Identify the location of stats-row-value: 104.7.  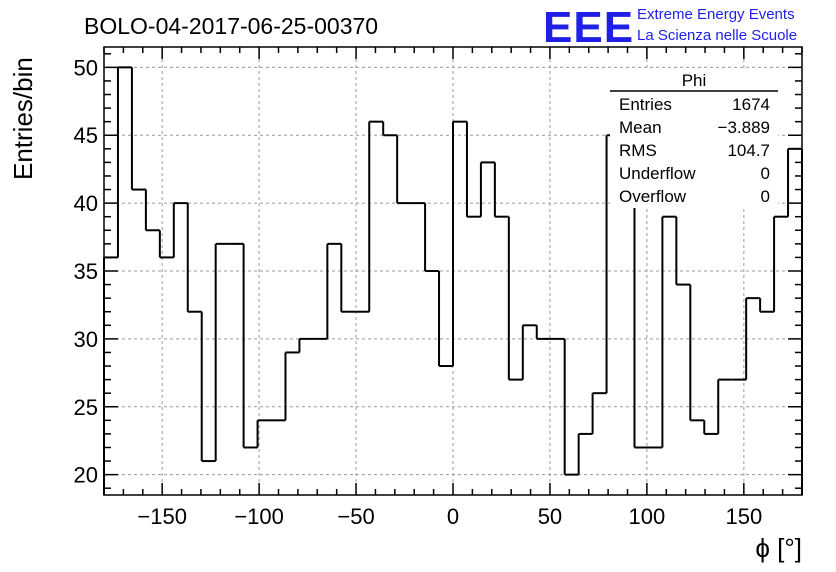
(748, 150).